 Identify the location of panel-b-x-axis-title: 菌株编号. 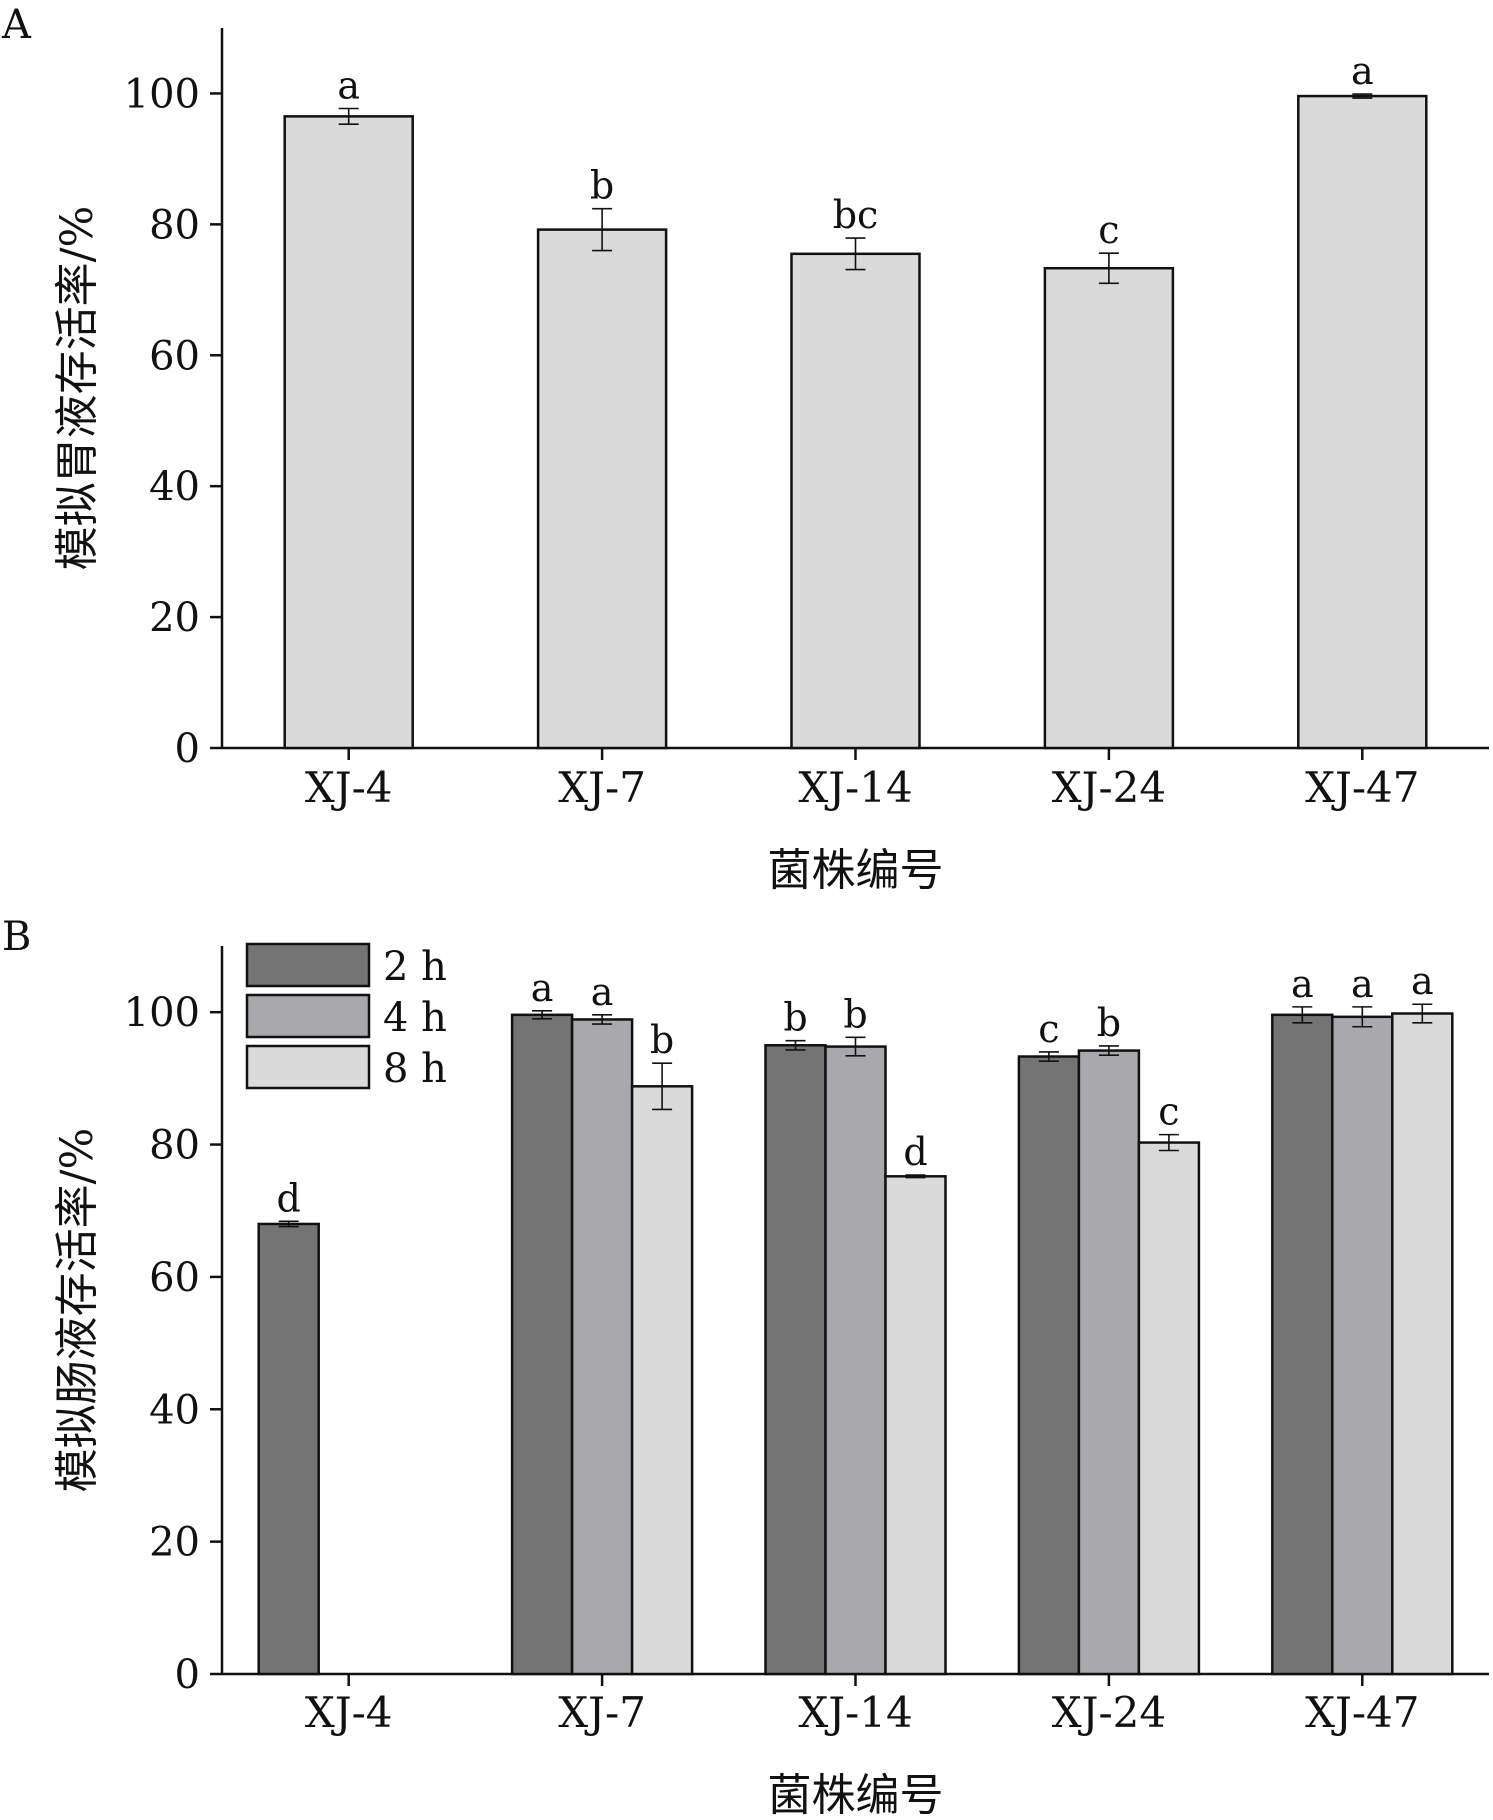
(856, 1795).